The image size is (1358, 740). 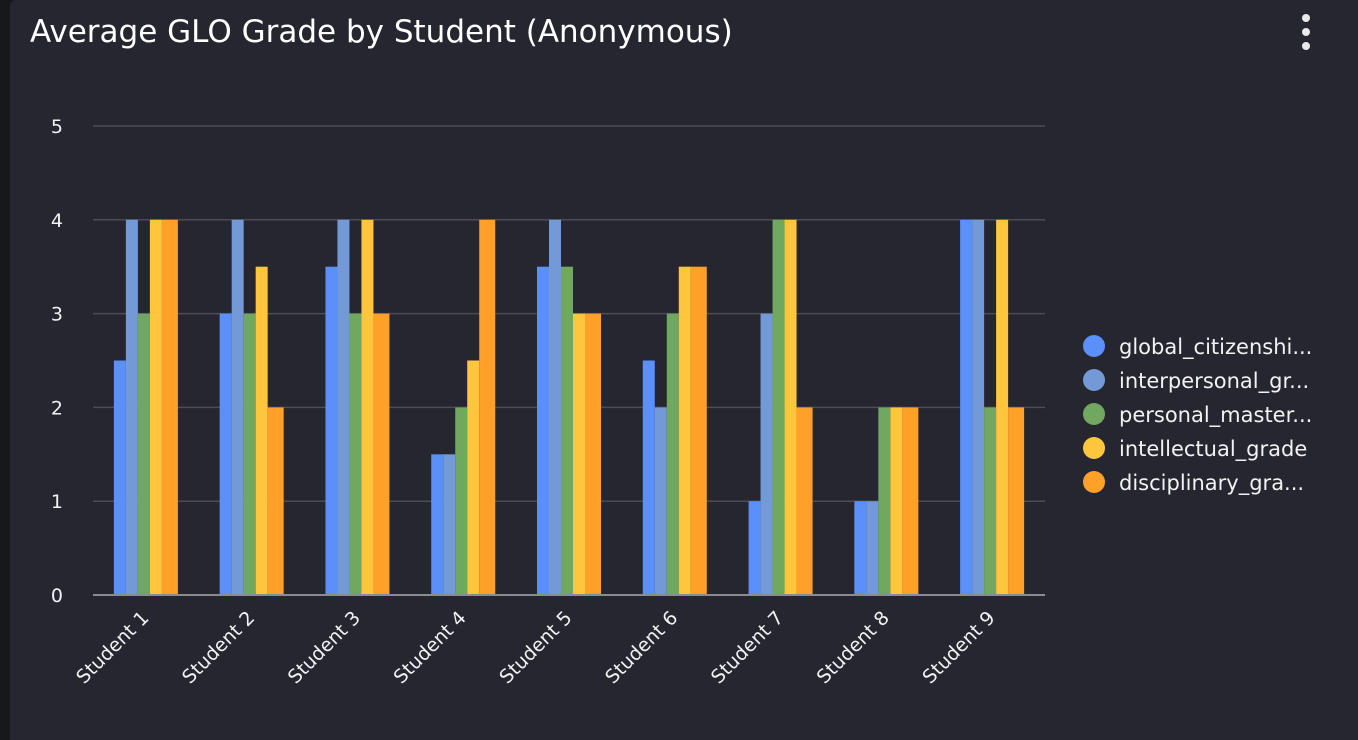 What do you see at coordinates (218, 647) in the screenshot?
I see `x-tick-label: Student 2` at bounding box center [218, 647].